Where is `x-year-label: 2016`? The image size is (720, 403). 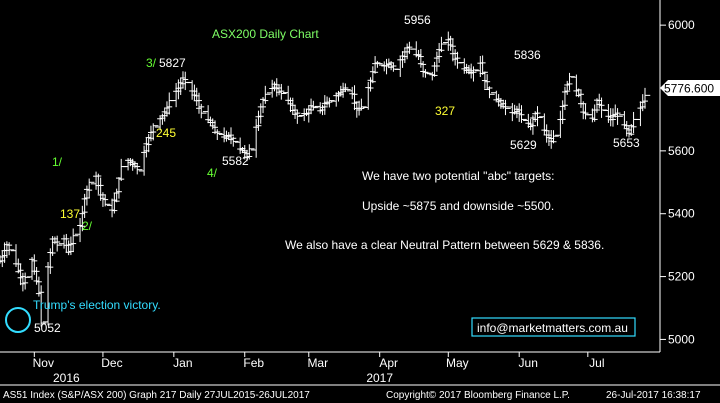 x-year-label: 2016 is located at coordinates (66, 378).